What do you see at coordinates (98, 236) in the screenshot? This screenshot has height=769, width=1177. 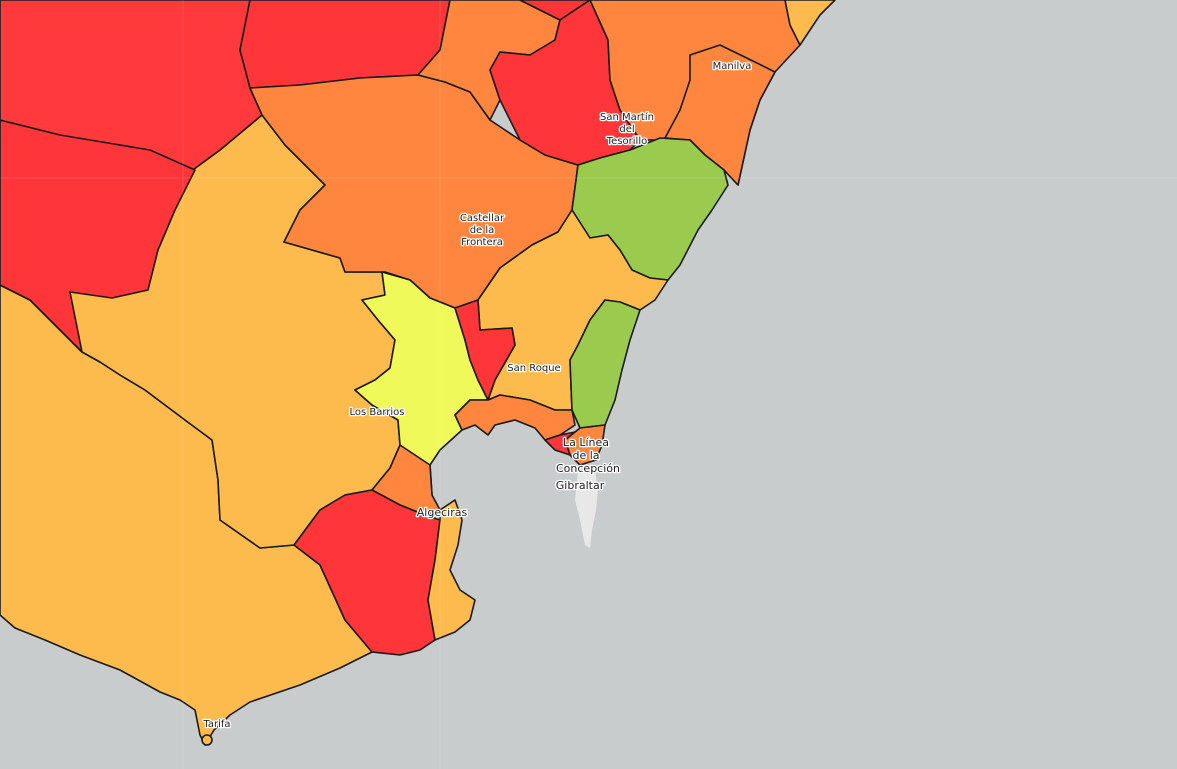 I see `region-northwest-b` at bounding box center [98, 236].